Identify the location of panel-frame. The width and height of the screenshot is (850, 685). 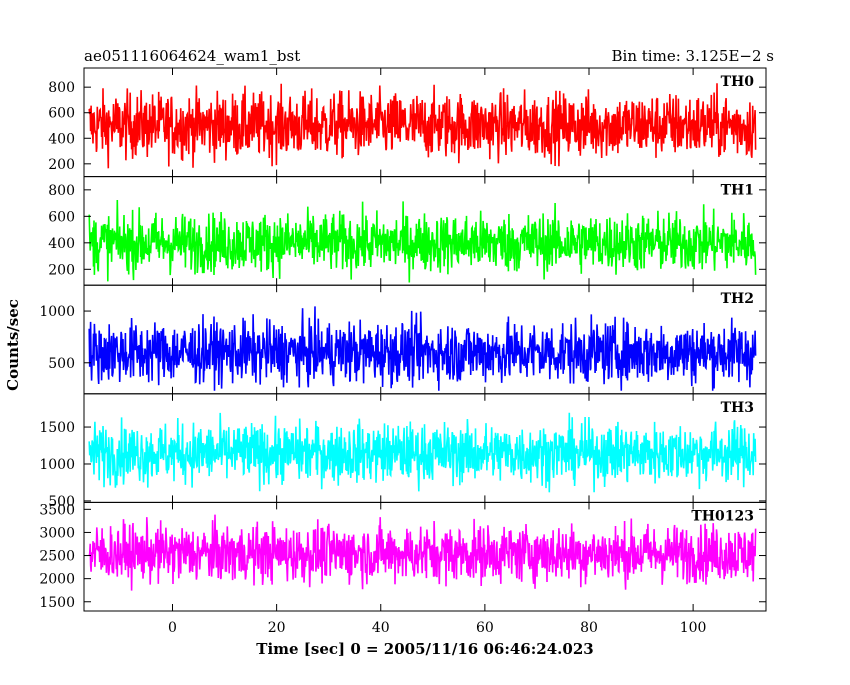
(425, 556).